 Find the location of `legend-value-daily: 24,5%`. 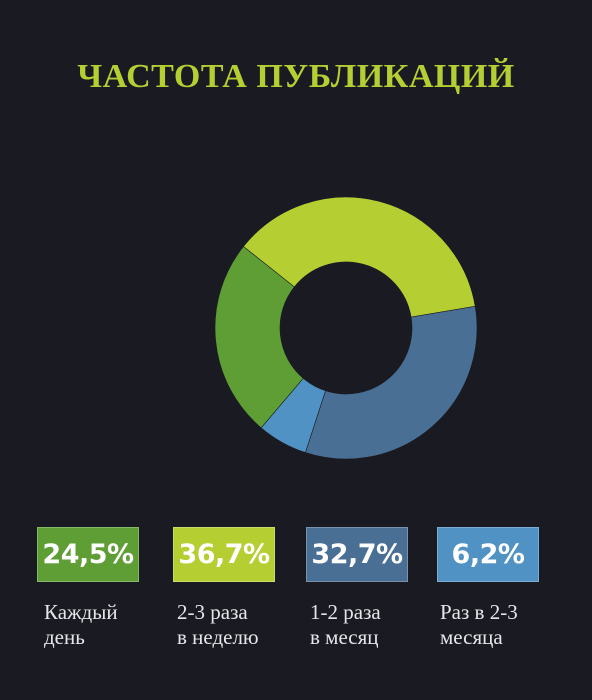

legend-value-daily: 24,5% is located at coordinates (88, 554).